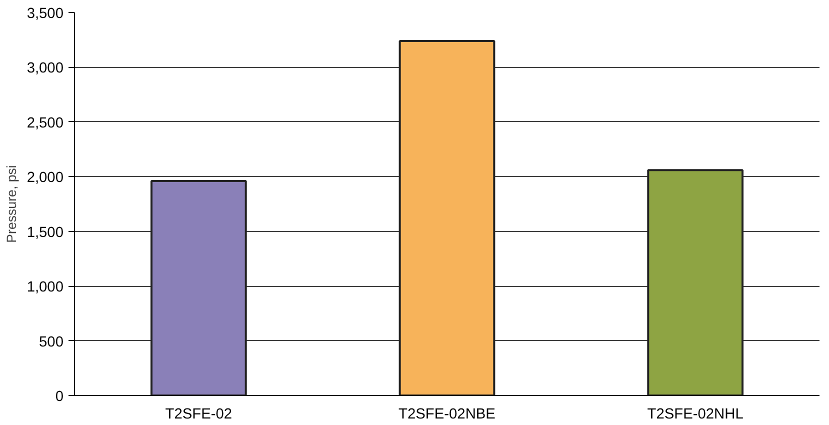 The image size is (829, 425). I want to click on y-tick-label: 2,000, so click(45, 178).